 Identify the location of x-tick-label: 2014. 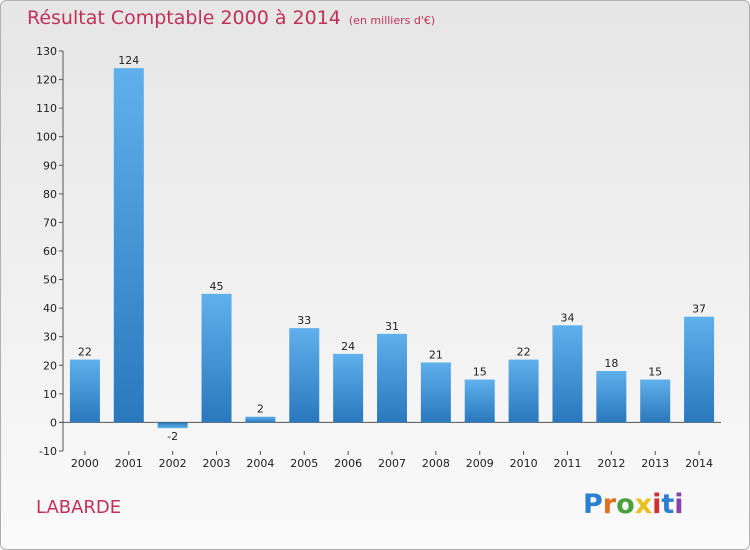
(699, 463).